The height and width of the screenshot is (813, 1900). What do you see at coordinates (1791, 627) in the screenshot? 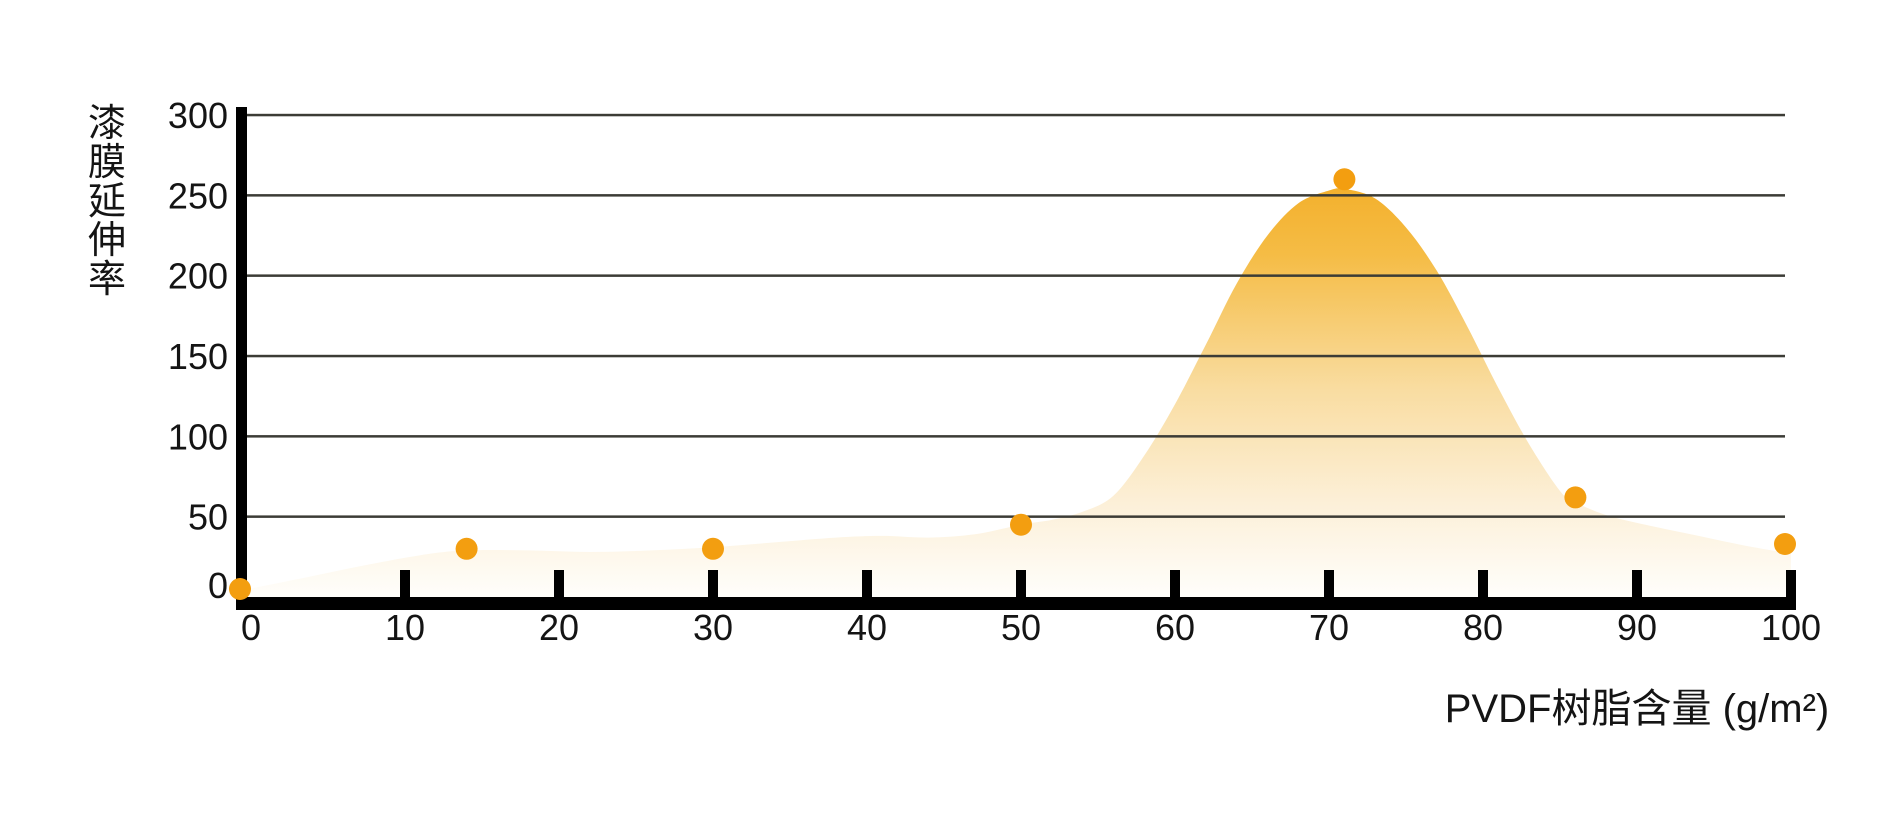
I see `x-tick-label-100: 100` at bounding box center [1791, 627].